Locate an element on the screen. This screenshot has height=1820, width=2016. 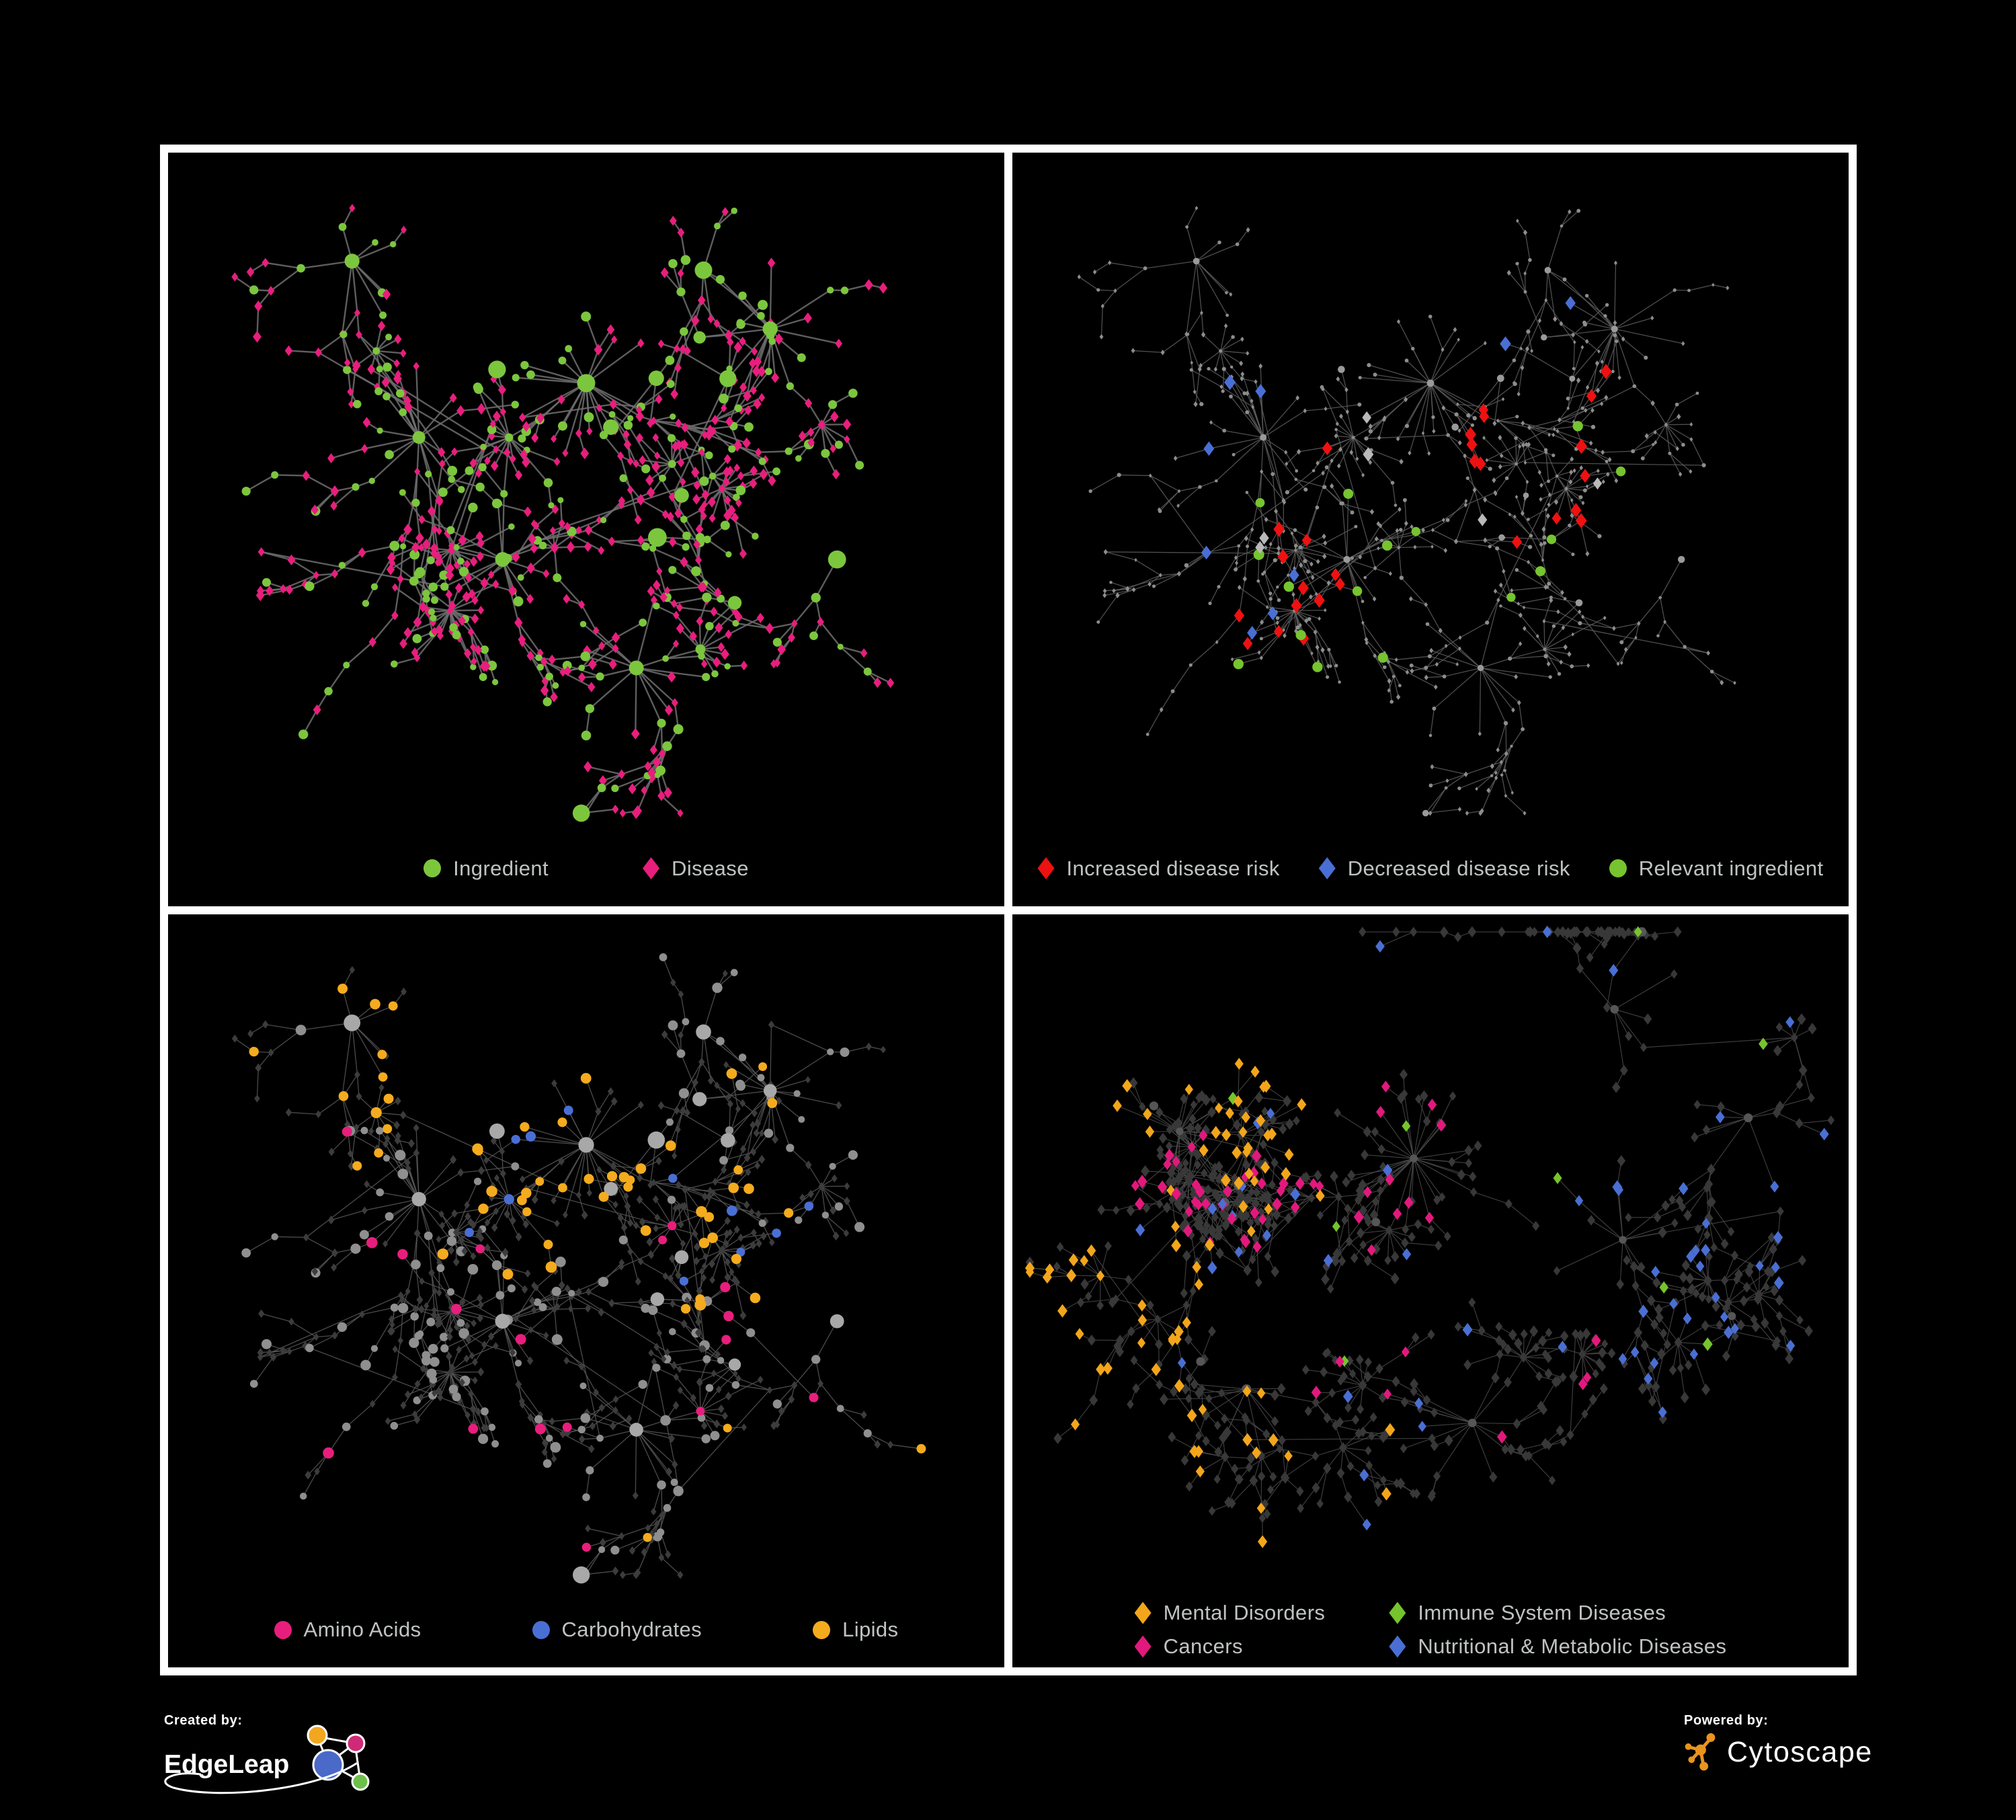
panel-legend: Amino Acids Carbohydrates Lipids is located at coordinates (586, 1629).